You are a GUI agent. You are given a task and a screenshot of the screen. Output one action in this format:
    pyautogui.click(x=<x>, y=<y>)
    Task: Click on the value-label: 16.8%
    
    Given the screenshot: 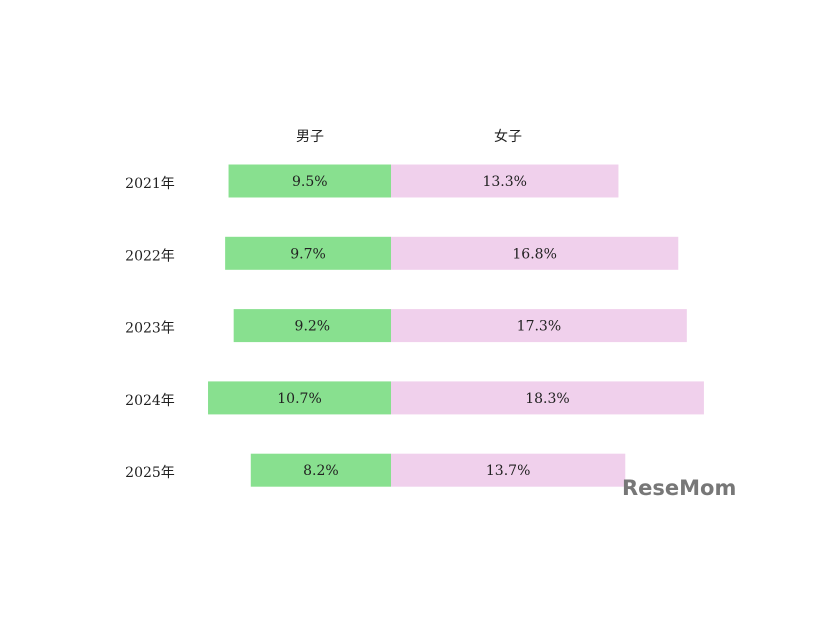 What is the action you would take?
    pyautogui.click(x=534, y=254)
    